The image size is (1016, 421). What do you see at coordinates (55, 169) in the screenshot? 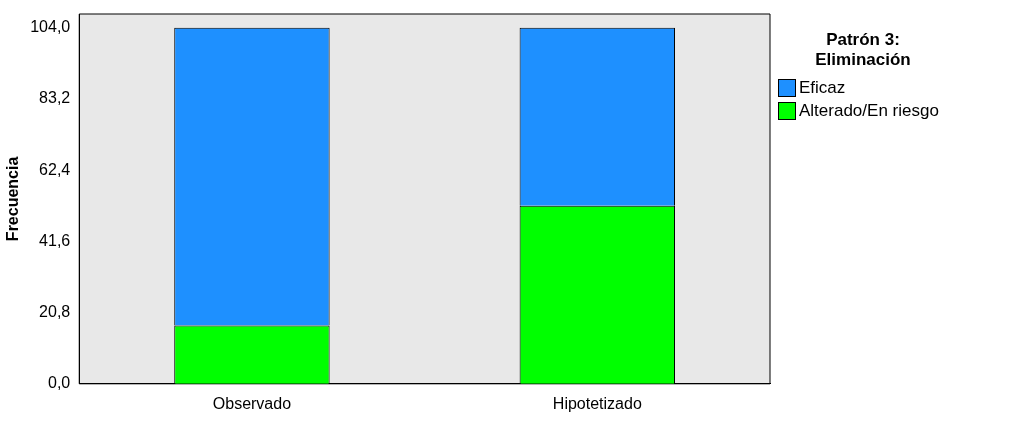
I see `y-tick-label: 62,4` at bounding box center [55, 169].